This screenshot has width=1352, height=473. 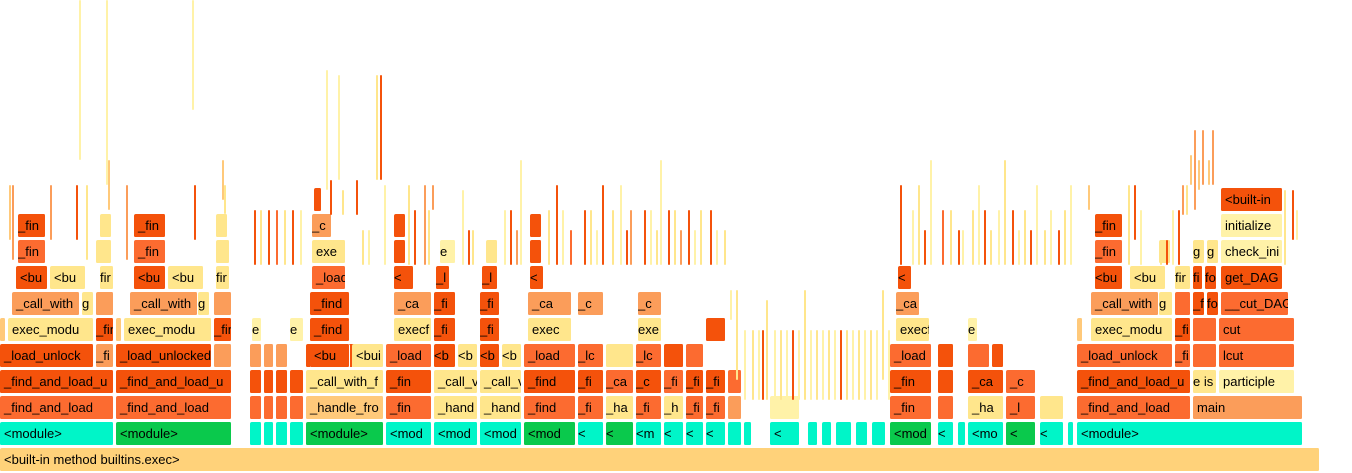 What do you see at coordinates (1252, 252) in the screenshot?
I see `frame-check-ini: check_ini` at bounding box center [1252, 252].